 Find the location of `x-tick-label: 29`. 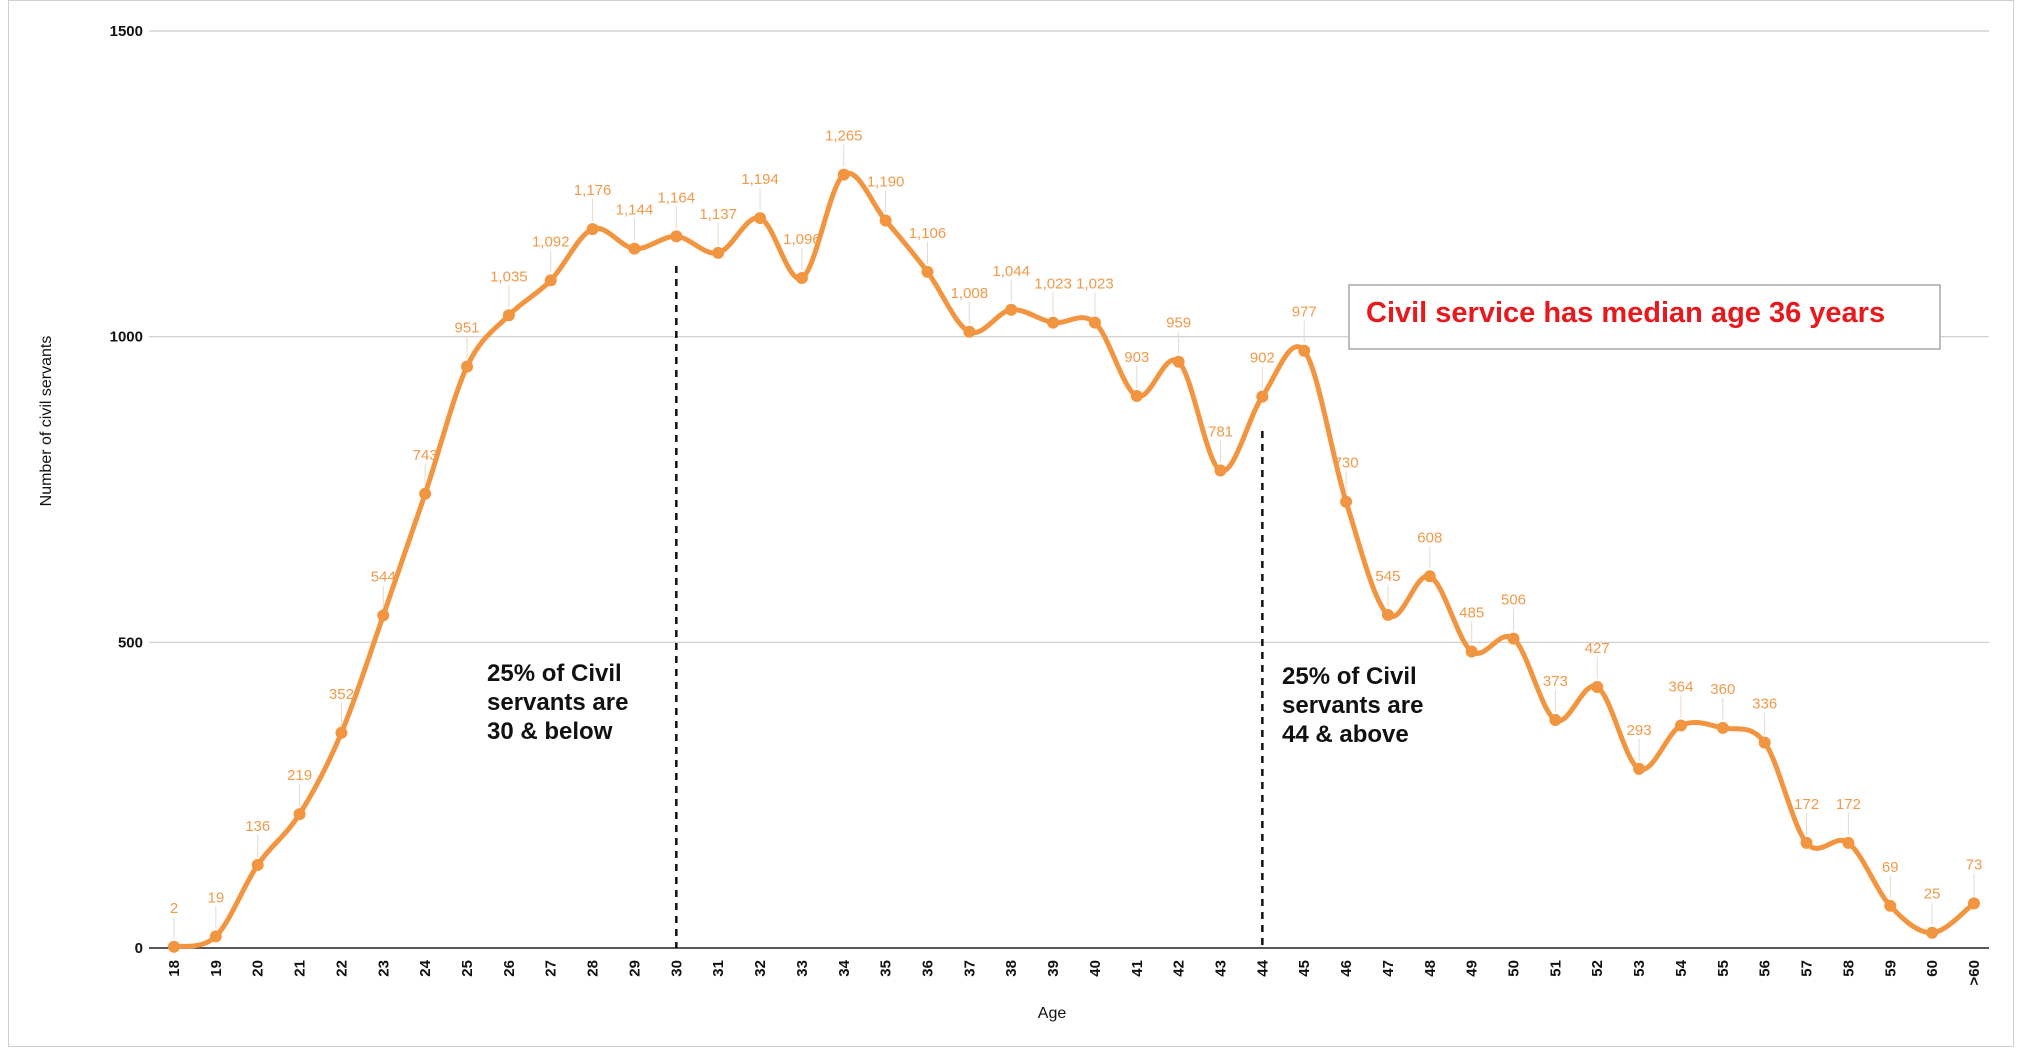

x-tick-label: 29 is located at coordinates (634, 968).